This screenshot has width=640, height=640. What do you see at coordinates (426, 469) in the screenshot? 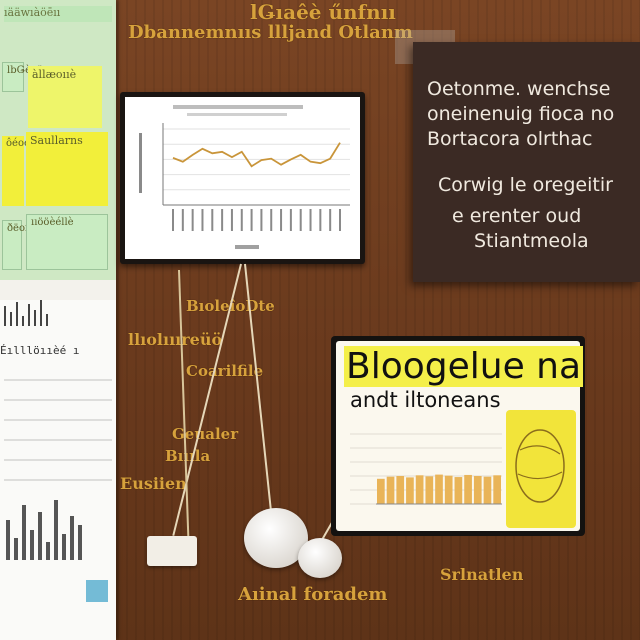
I see `bright-card-bar-chart` at bounding box center [426, 469].